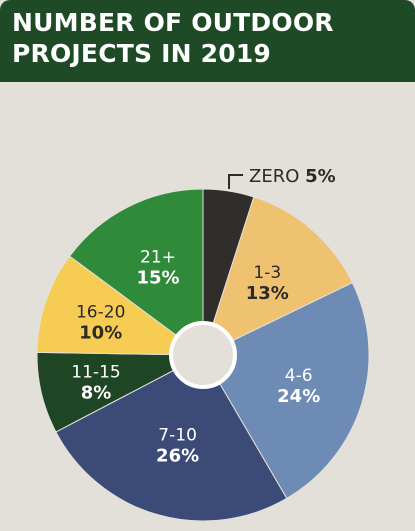 The width and height of the screenshot is (415, 531). What do you see at coordinates (267, 273) in the screenshot?
I see `slice-label-1-3: 1-3` at bounding box center [267, 273].